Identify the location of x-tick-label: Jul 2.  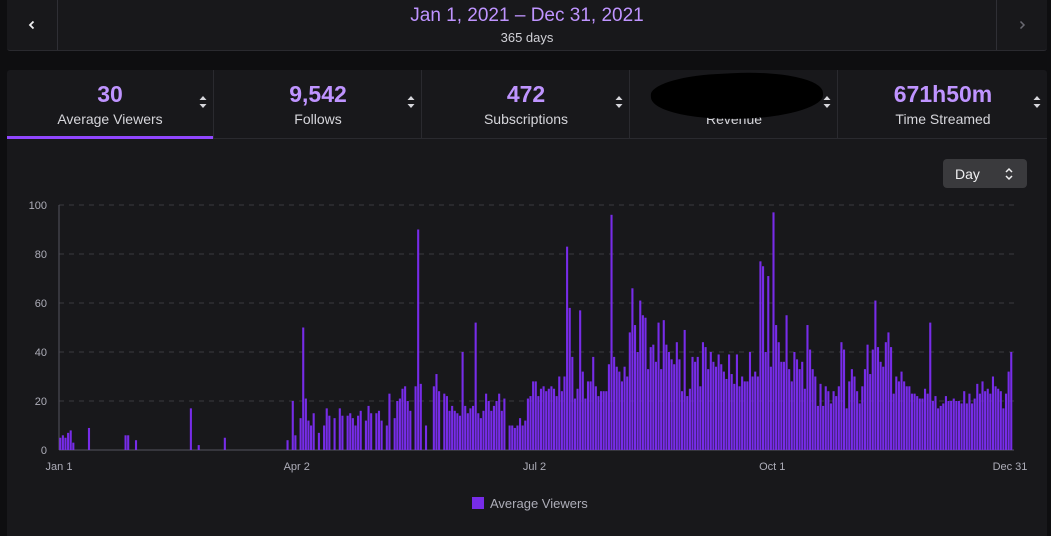
(534, 467).